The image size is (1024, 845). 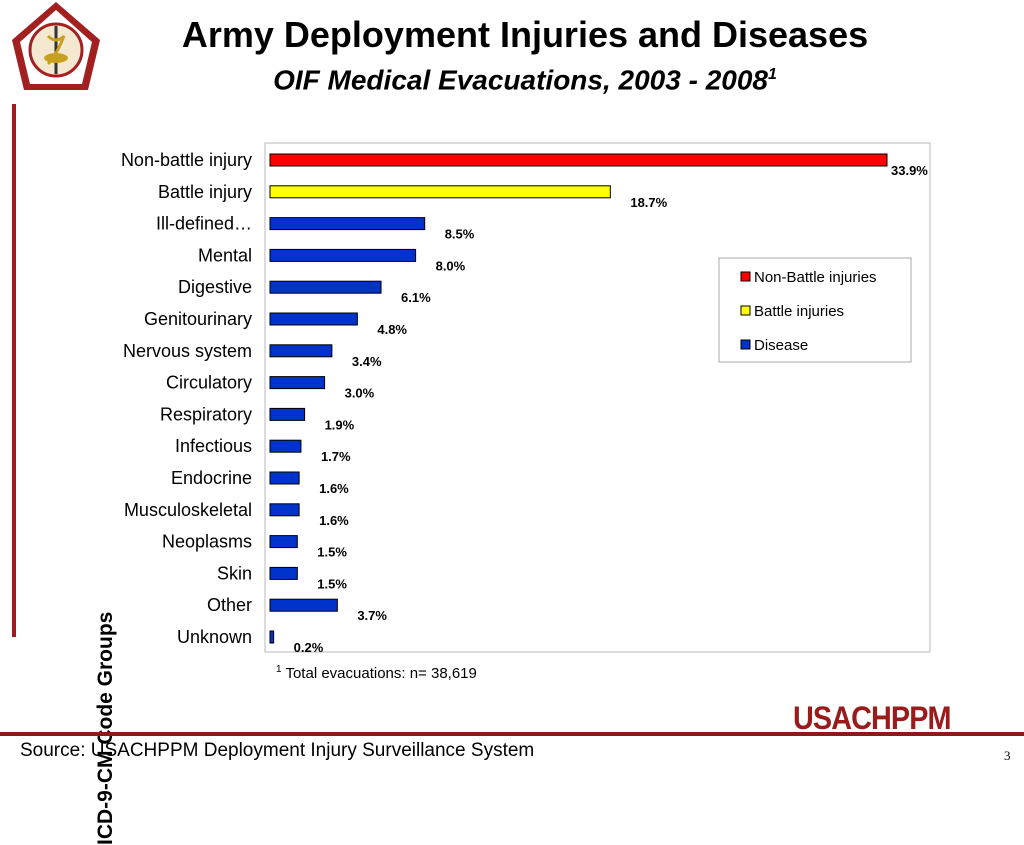 I want to click on category-label: Musculoskeletal, so click(x=188, y=510).